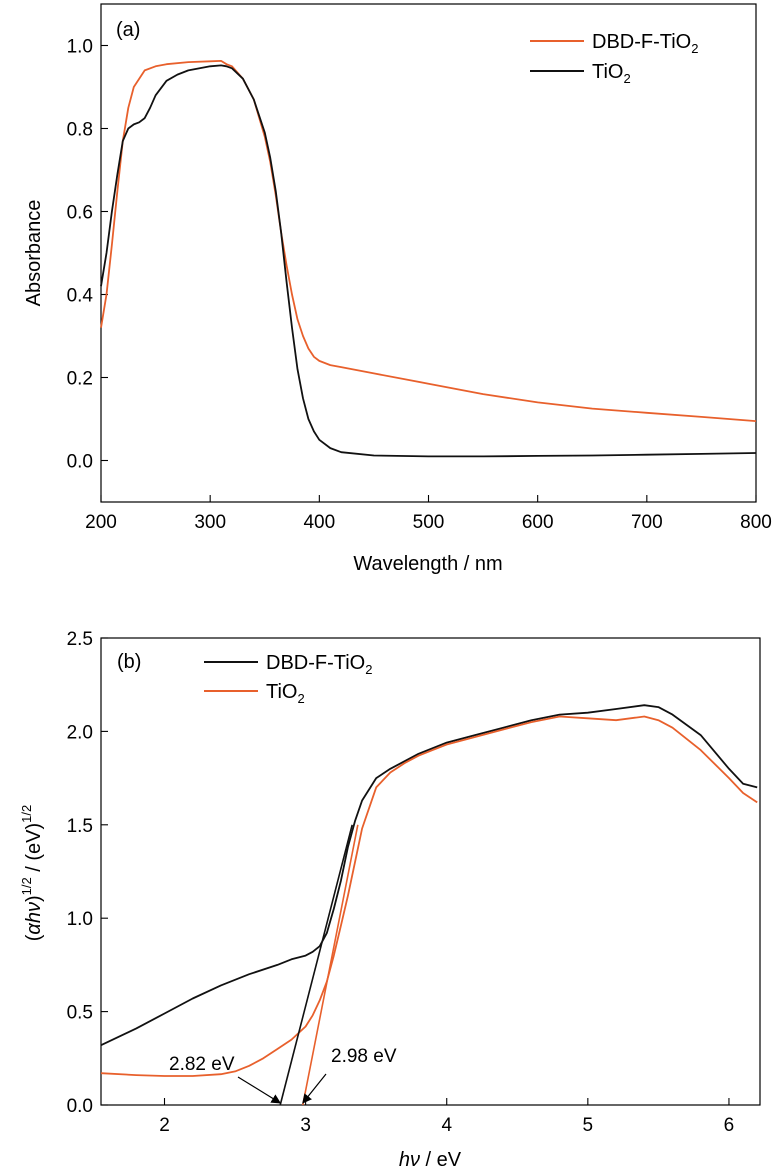 Image resolution: width=784 pixels, height=1173 pixels. I want to click on chart-b-x-tick-label: 4, so click(446, 1125).